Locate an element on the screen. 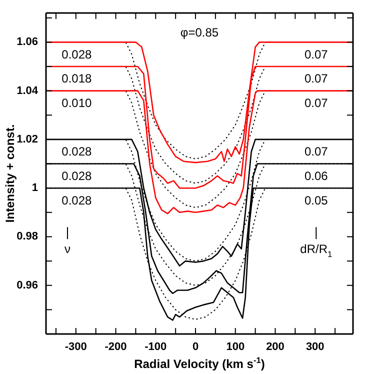 The height and width of the screenshot is (374, 374). x-tick-label: -200 is located at coordinates (115, 347).